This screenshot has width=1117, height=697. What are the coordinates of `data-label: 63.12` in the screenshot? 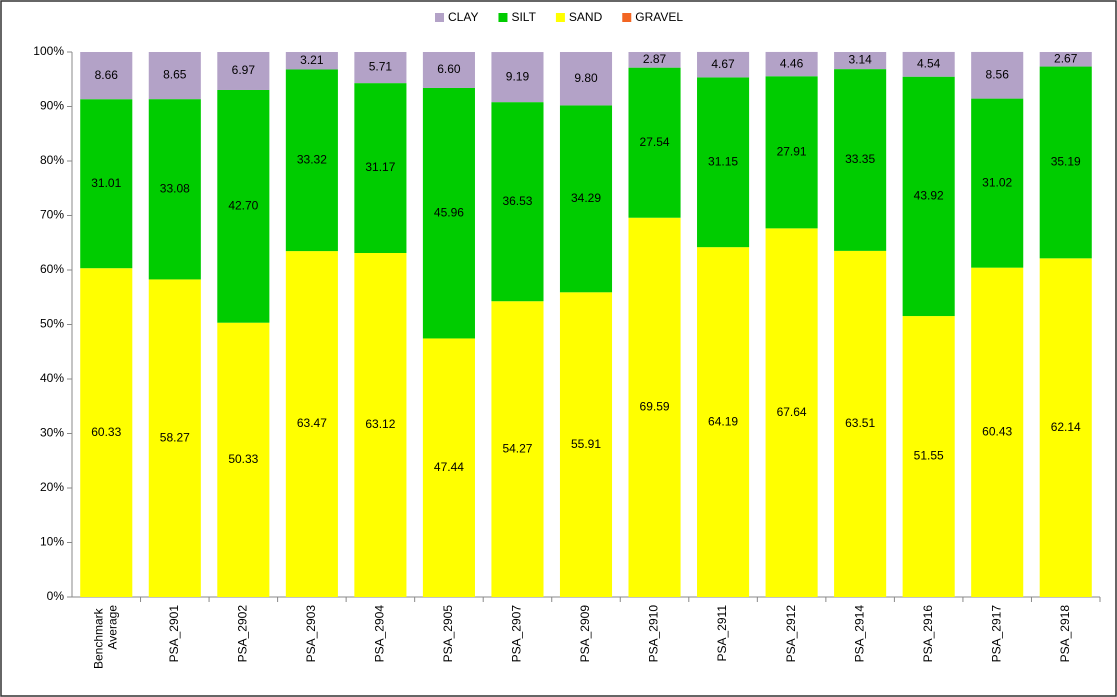 It's located at (380, 424).